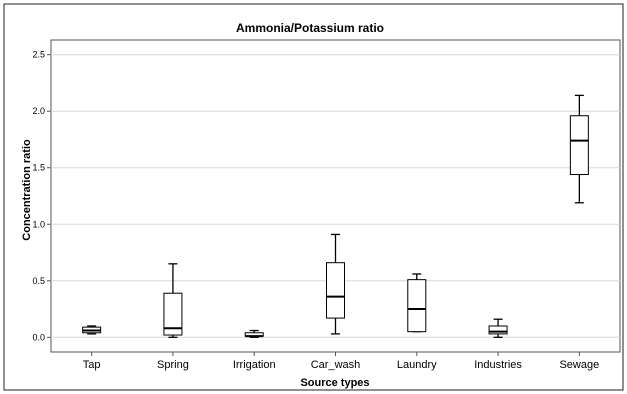 The width and height of the screenshot is (627, 394). Describe the element at coordinates (173, 365) in the screenshot. I see `x-tick-label: Spring` at that location.